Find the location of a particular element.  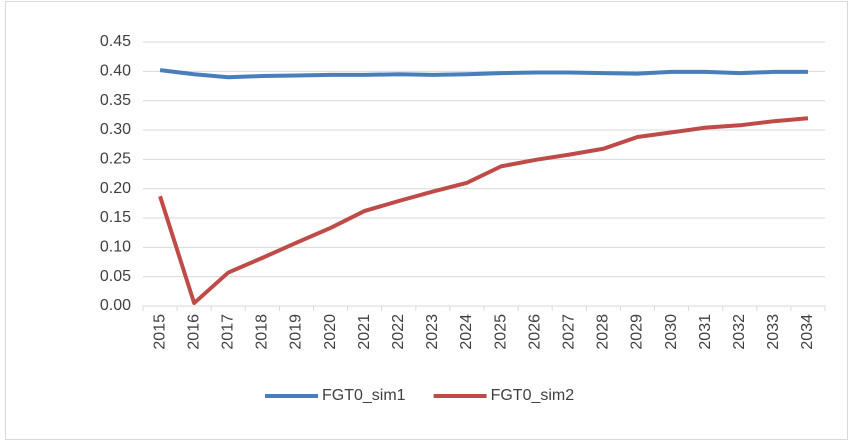

x-tick-label: 2031 is located at coordinates (705, 332).